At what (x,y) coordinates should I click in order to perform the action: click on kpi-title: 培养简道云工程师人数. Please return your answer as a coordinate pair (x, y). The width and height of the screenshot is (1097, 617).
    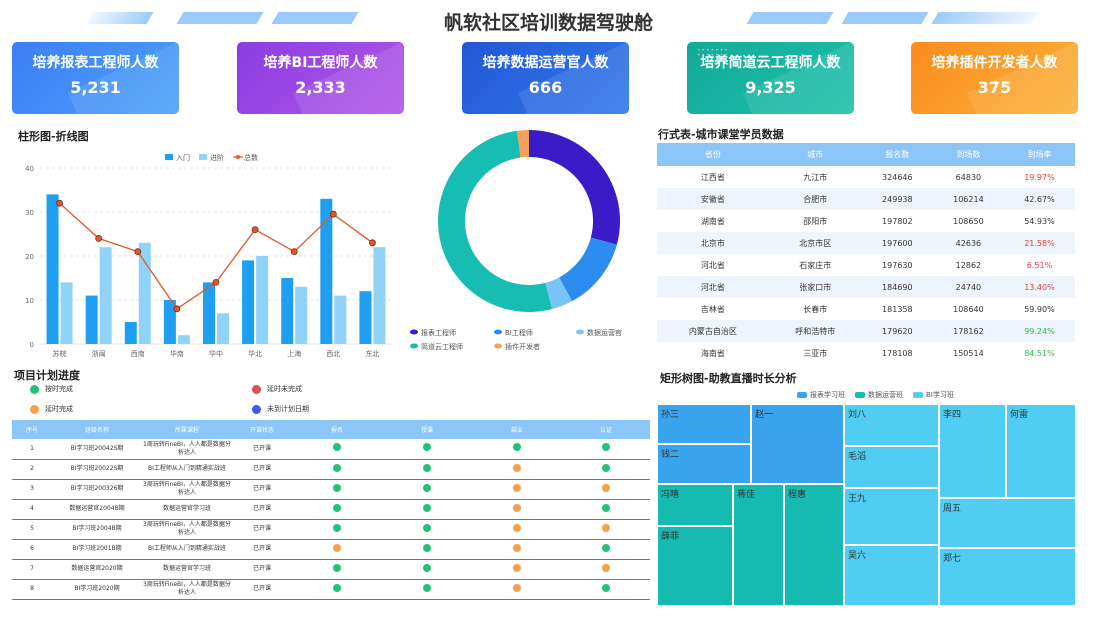
    Looking at the image, I should click on (770, 63).